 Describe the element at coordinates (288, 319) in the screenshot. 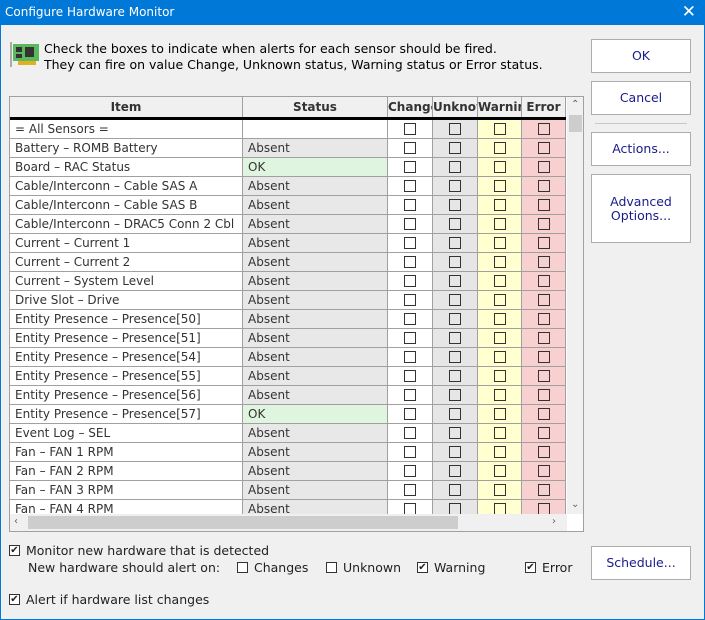

I see `table-row: Entity Presence – Presence[50] Absent` at that location.